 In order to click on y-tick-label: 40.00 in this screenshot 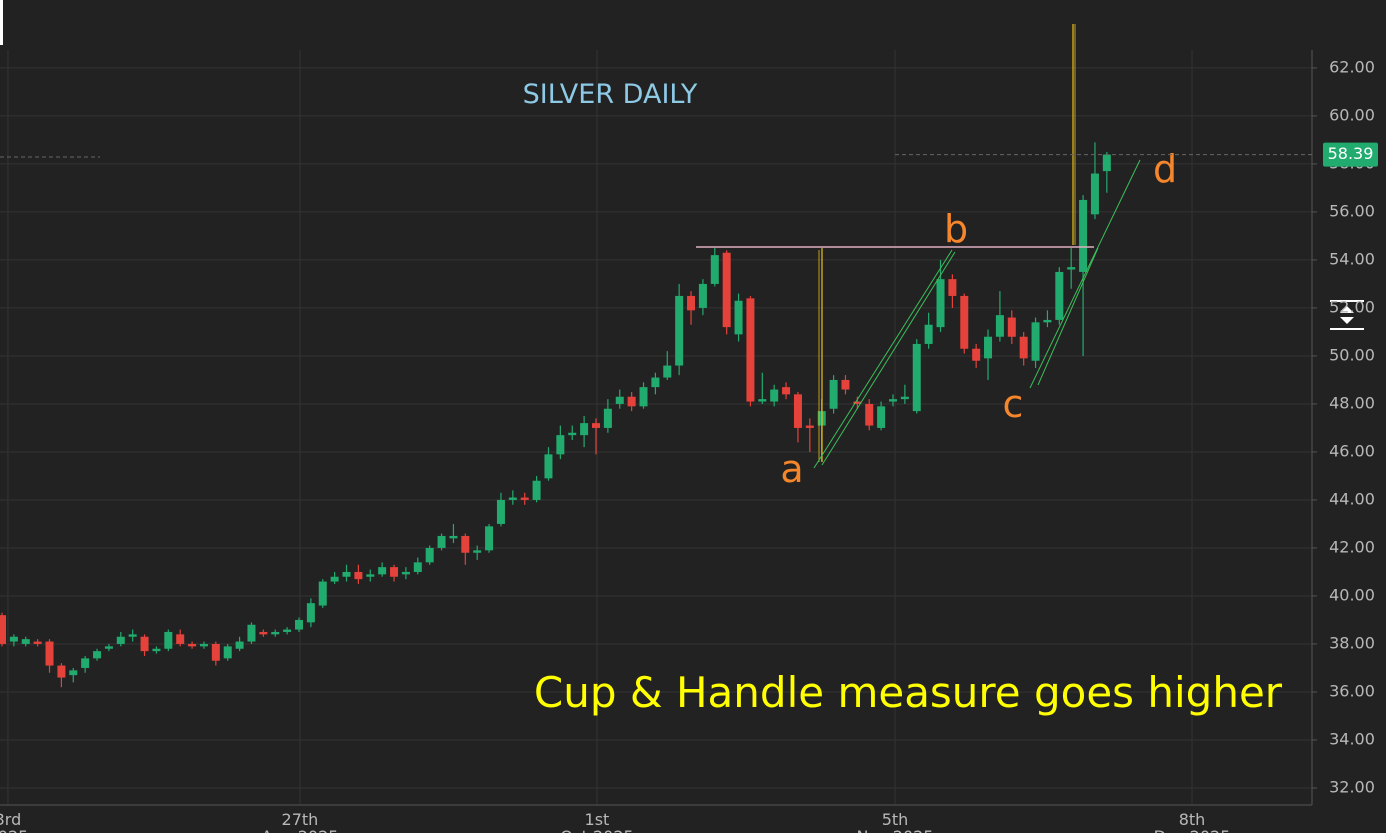, I will do `click(1352, 594)`.